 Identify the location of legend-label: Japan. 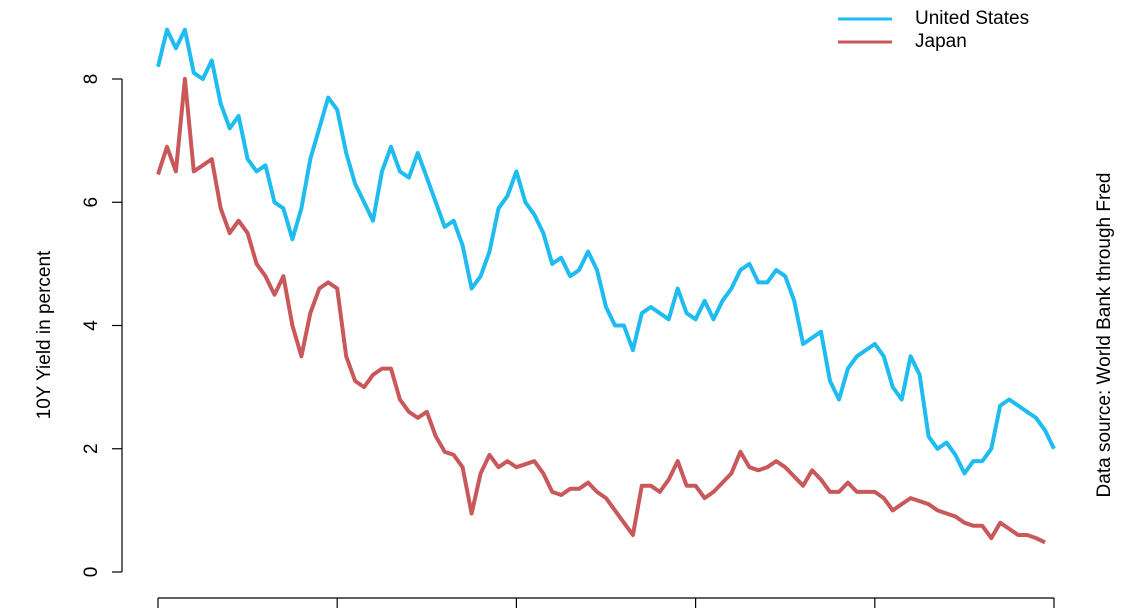
(941, 41).